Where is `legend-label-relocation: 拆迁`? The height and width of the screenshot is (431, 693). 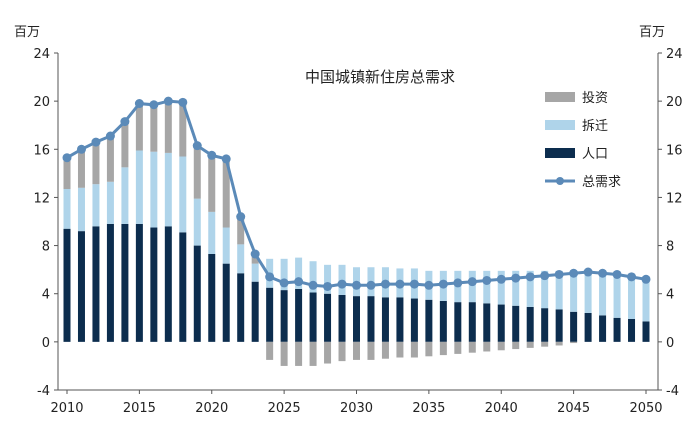
legend-label-relocation: 拆迁 is located at coordinates (595, 126).